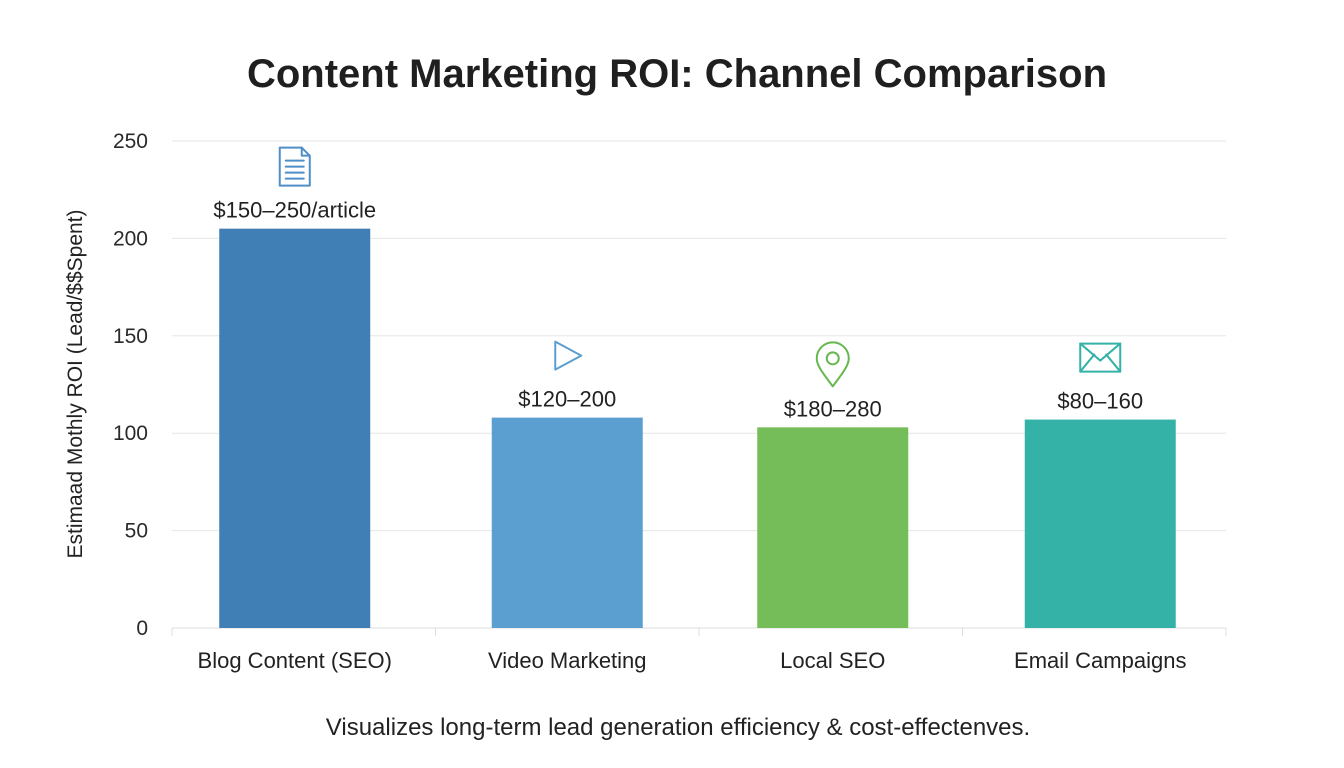 The image size is (1344, 768). I want to click on y-tick-label: 100, so click(130, 433).